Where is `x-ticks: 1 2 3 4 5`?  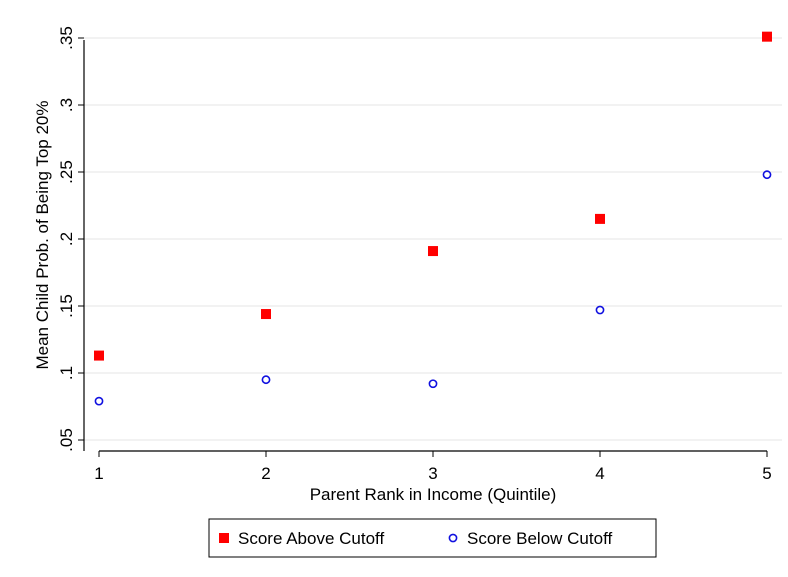
x-ticks: 1 2 3 4 5 is located at coordinates (433, 467).